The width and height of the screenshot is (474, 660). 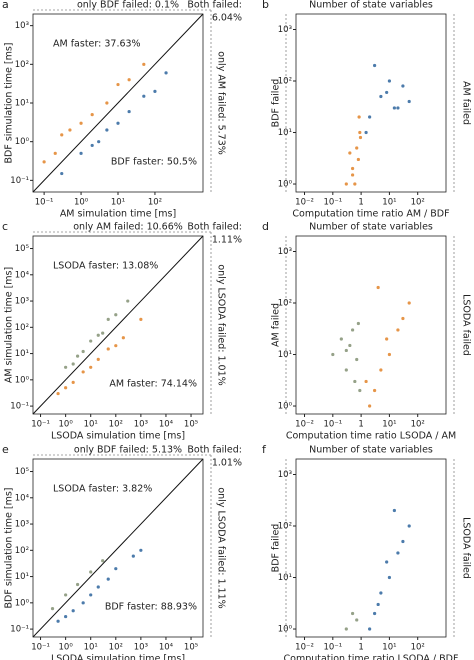 What do you see at coordinates (97, 44) in the screenshot?
I see `annotation: AM faster: 37.63%` at bounding box center [97, 44].